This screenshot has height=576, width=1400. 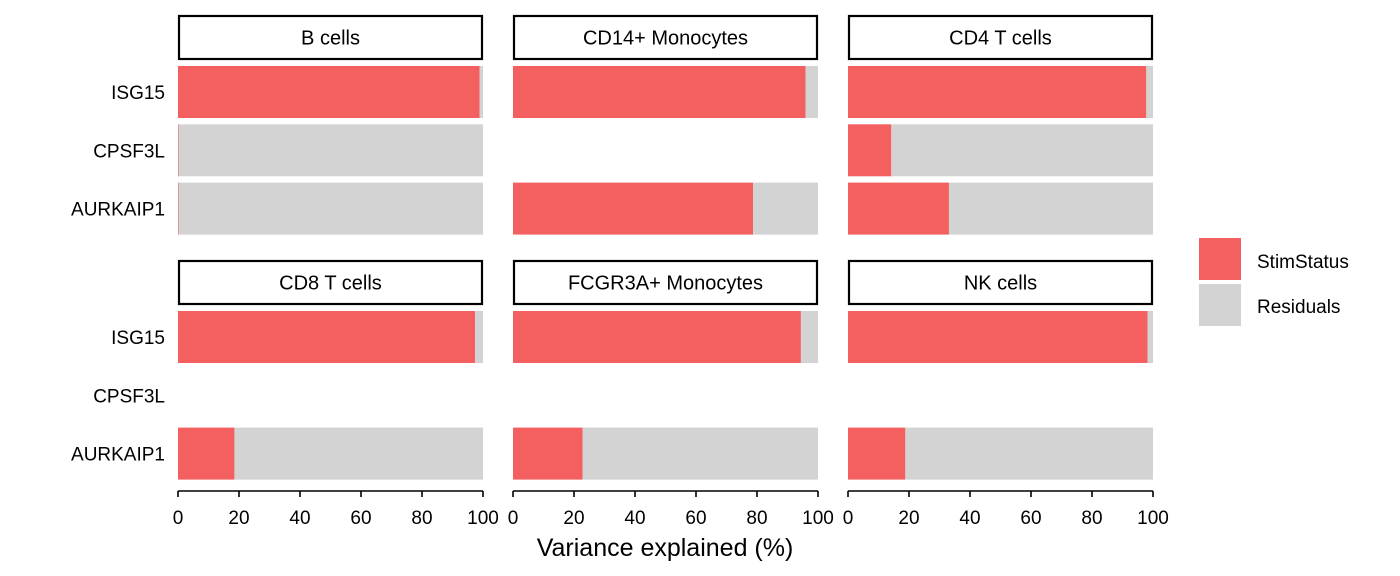 What do you see at coordinates (1303, 262) in the screenshot?
I see `legend-label-stimstatus: StimStatus` at bounding box center [1303, 262].